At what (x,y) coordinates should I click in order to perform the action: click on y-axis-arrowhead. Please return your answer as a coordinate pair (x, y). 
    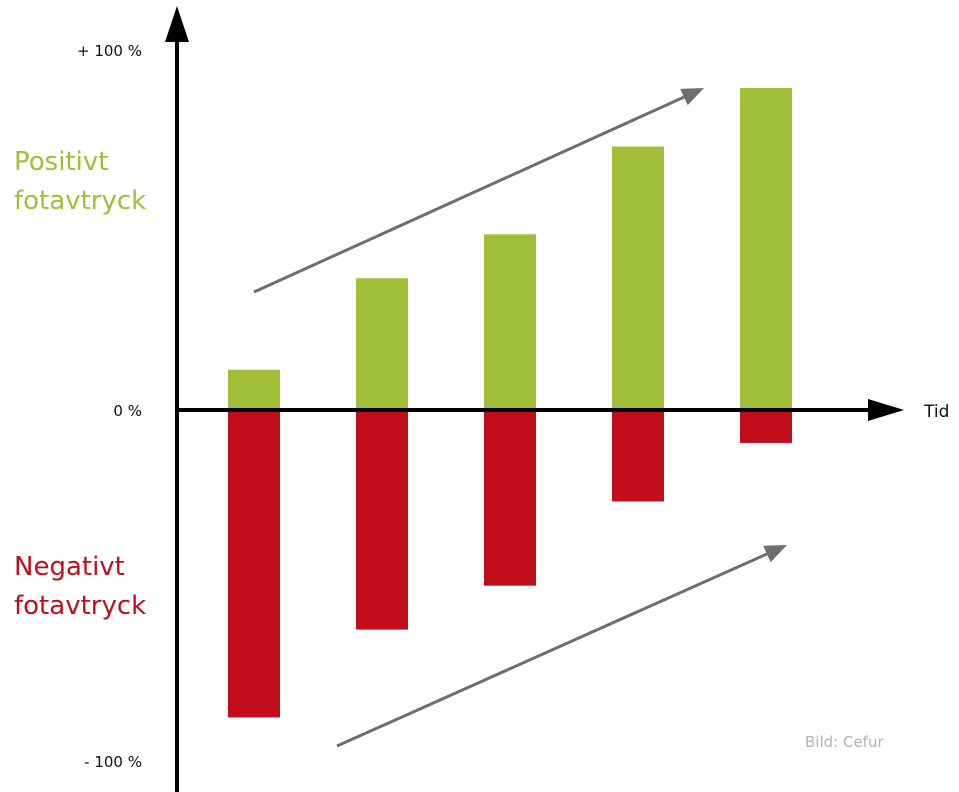
    Looking at the image, I should click on (177, 24).